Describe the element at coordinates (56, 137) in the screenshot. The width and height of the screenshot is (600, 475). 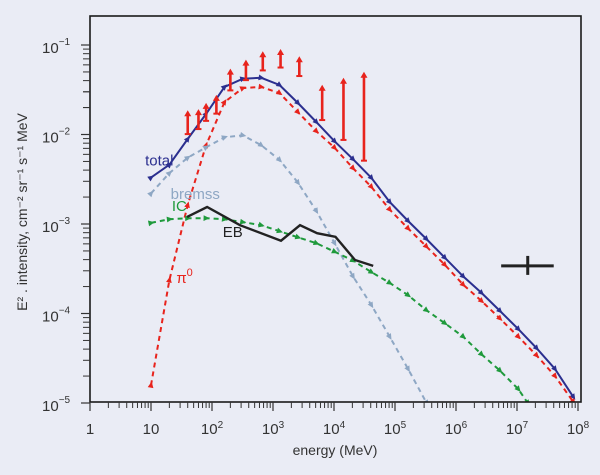
I see `y-tick-label: 10⁻²` at that location.